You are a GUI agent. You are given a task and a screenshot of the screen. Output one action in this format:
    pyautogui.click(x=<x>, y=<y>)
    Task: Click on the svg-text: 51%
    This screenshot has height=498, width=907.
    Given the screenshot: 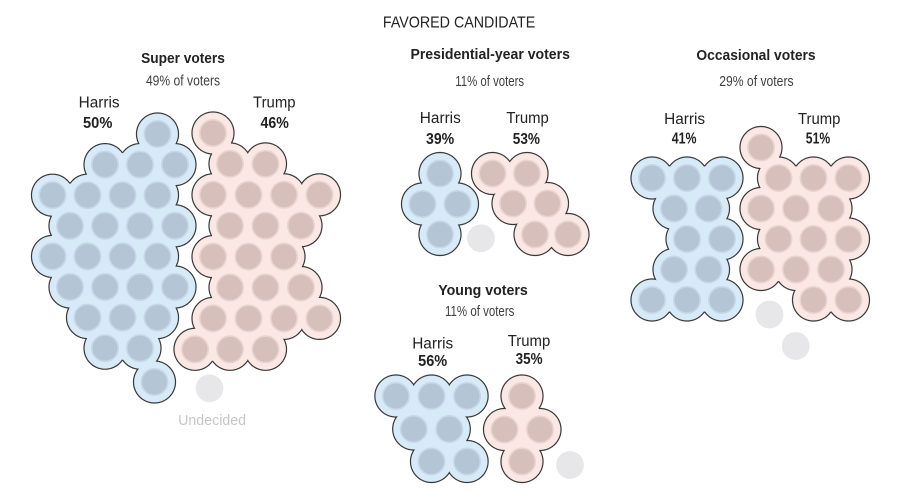 What is the action you would take?
    pyautogui.click(x=818, y=138)
    